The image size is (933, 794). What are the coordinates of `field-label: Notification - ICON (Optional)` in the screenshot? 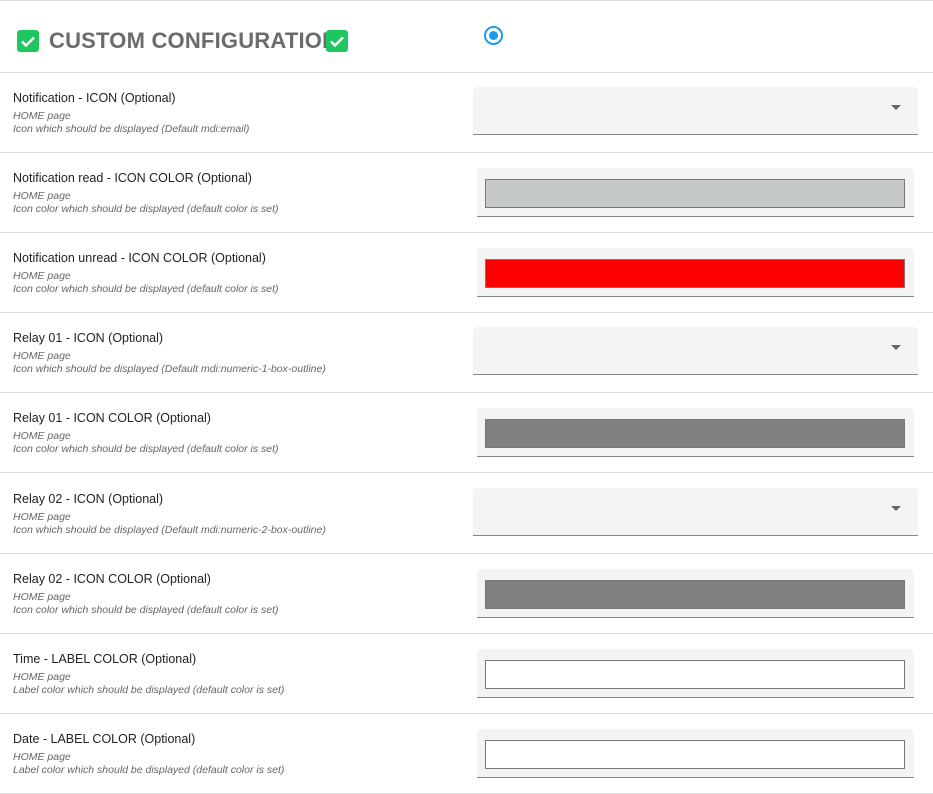 It's located at (94, 98).